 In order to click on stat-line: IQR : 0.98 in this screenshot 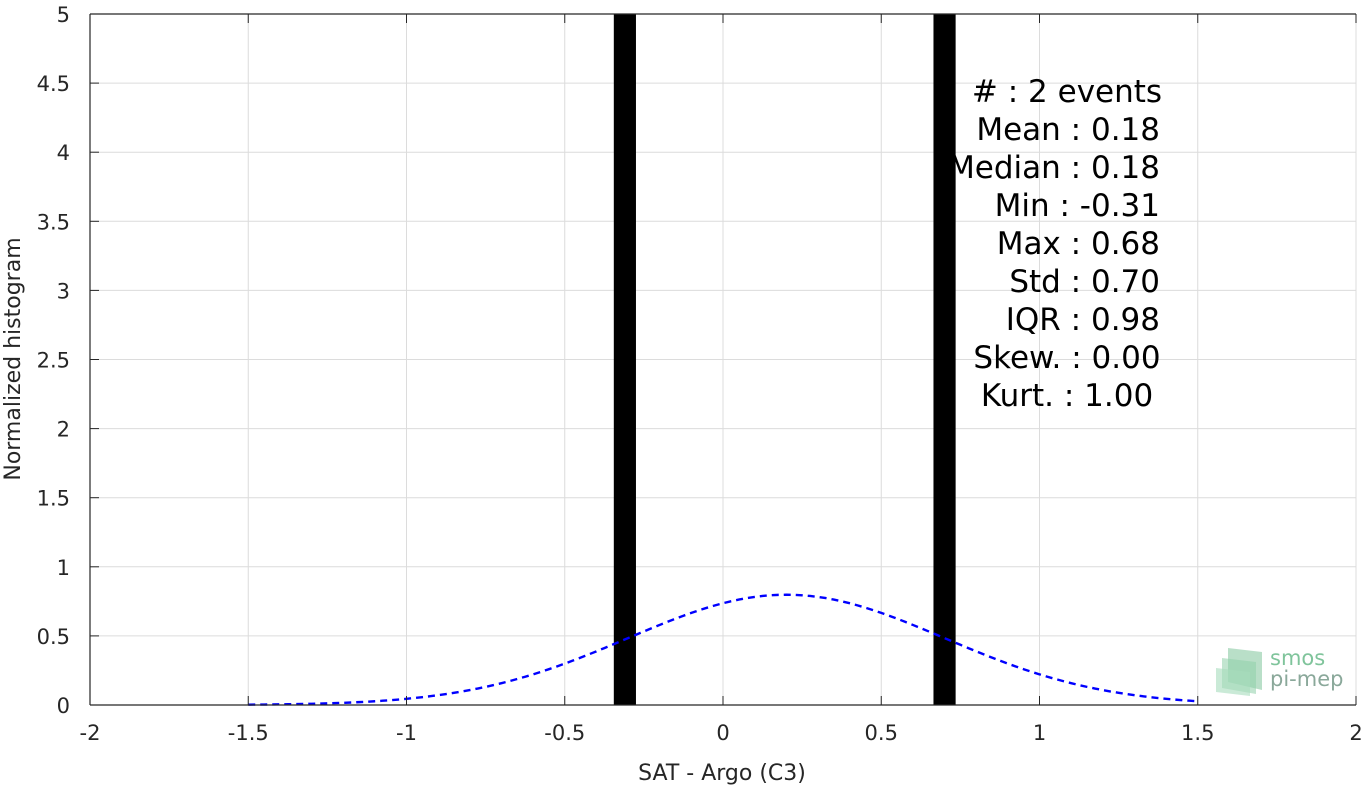, I will do `click(1083, 320)`.